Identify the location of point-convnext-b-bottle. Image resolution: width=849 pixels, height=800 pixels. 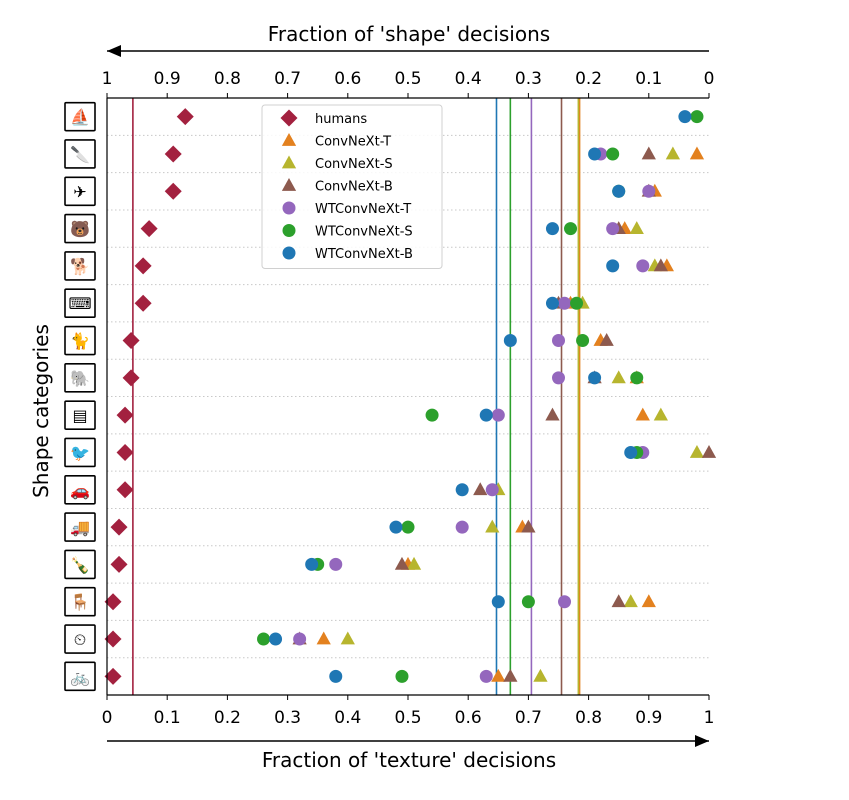
(402, 563).